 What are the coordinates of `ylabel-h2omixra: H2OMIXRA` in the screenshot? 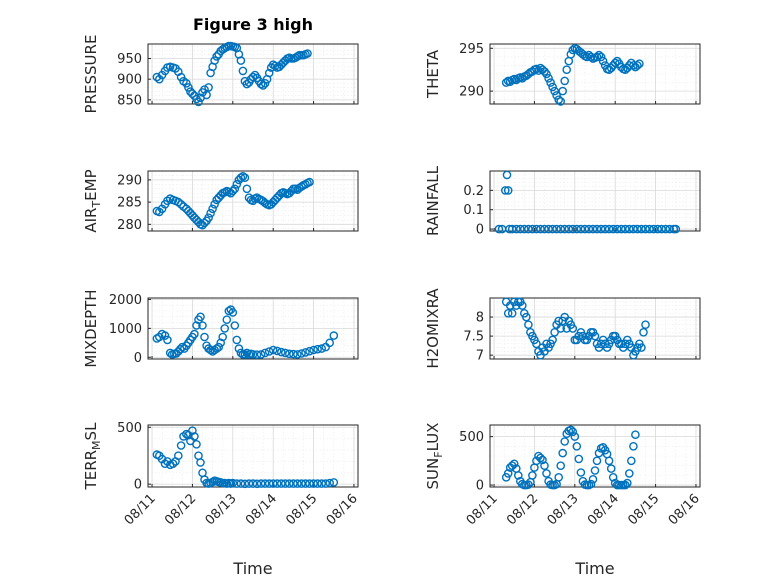 It's located at (433, 328).